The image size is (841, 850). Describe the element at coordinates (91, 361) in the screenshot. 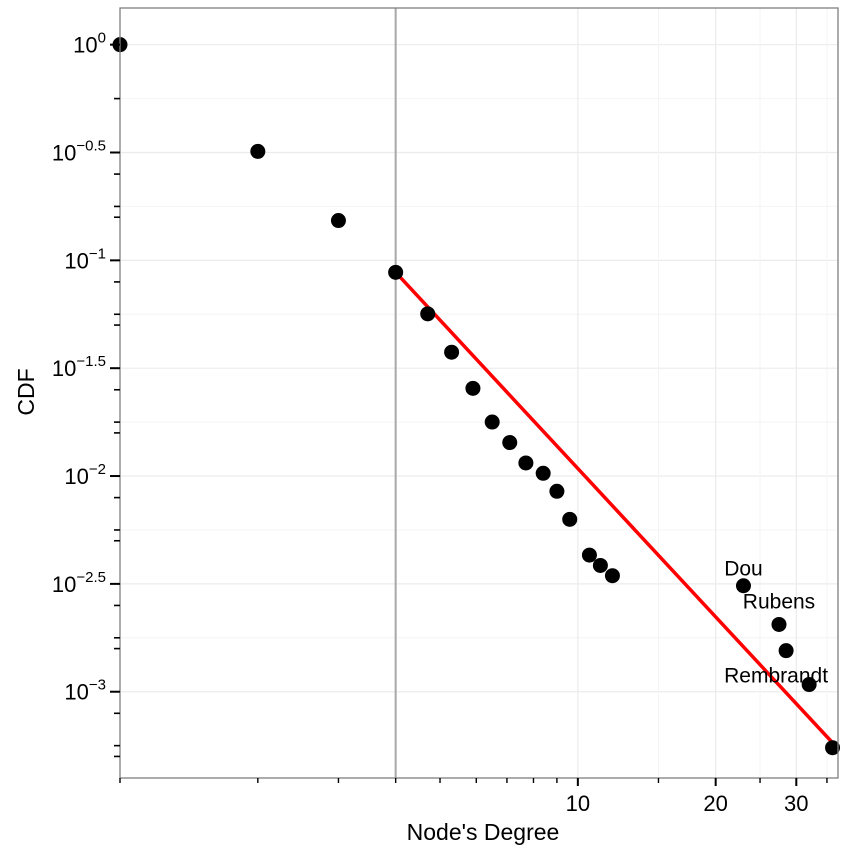

I see `y-tick-exponent: −1.5` at that location.